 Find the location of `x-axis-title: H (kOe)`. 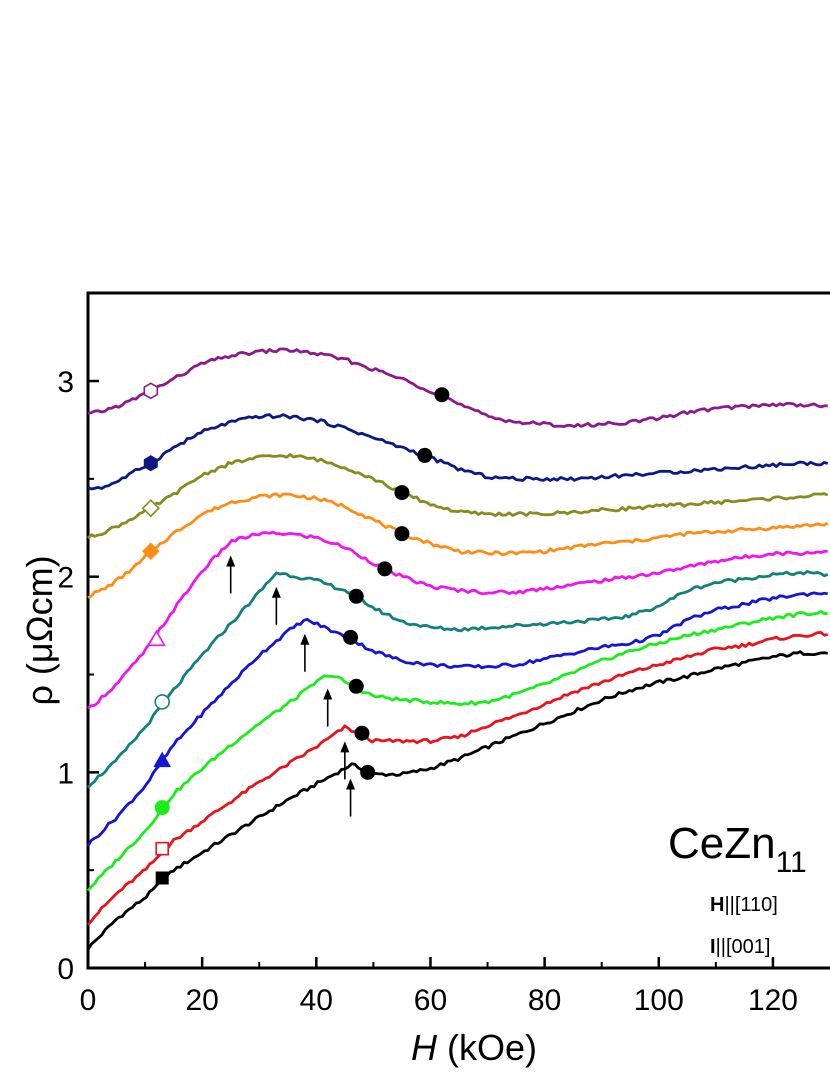

x-axis-title: H (kOe) is located at coordinates (474, 1047).